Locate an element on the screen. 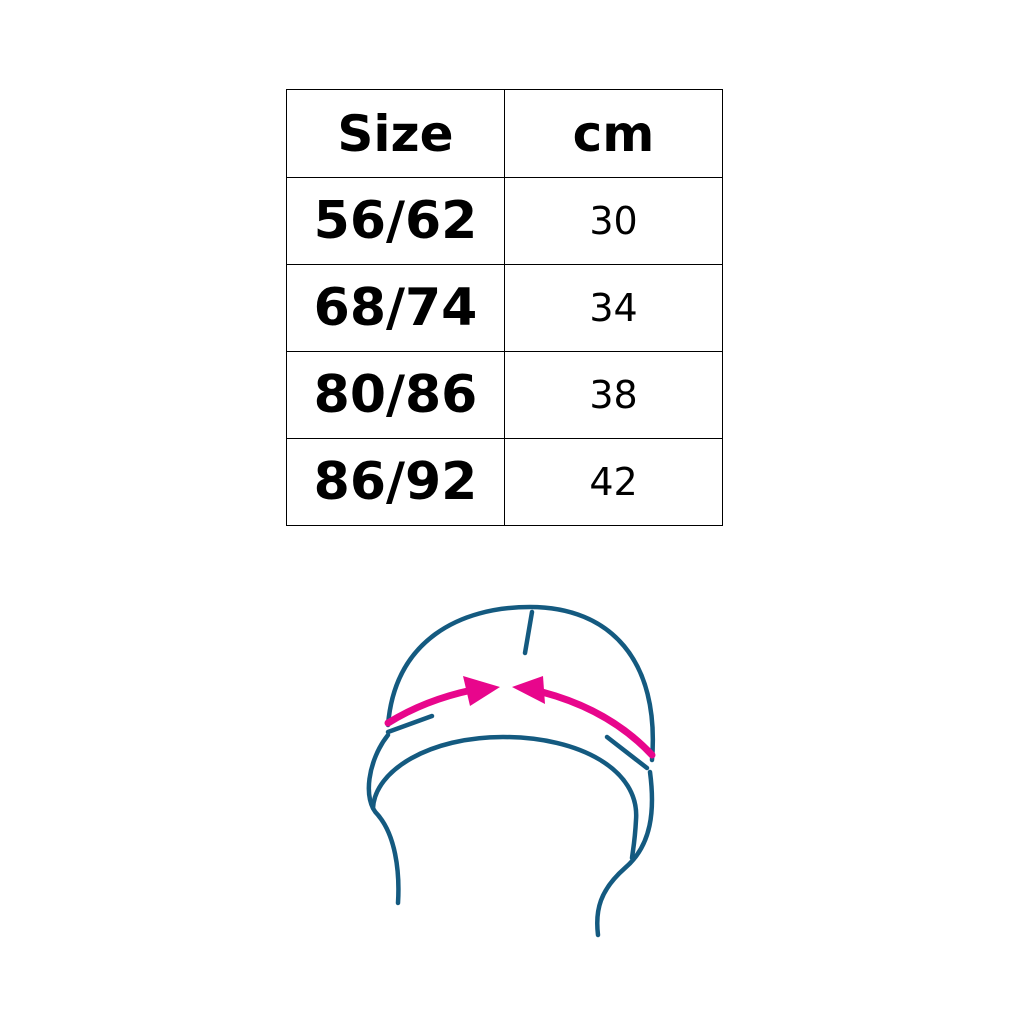 This screenshot has height=1024, width=1024. hat-outline is located at coordinates (511, 771).